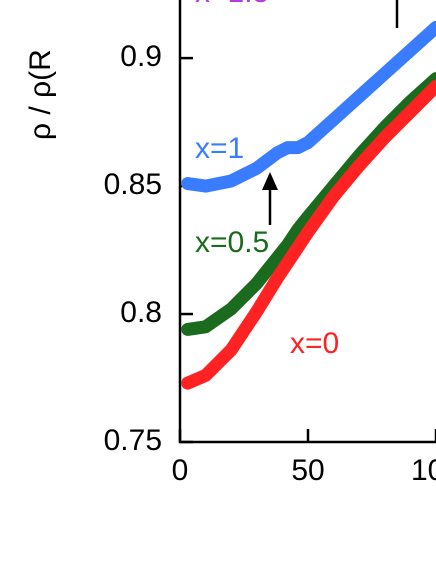 The width and height of the screenshot is (436, 564). I want to click on series-label: x=1, so click(219, 148).